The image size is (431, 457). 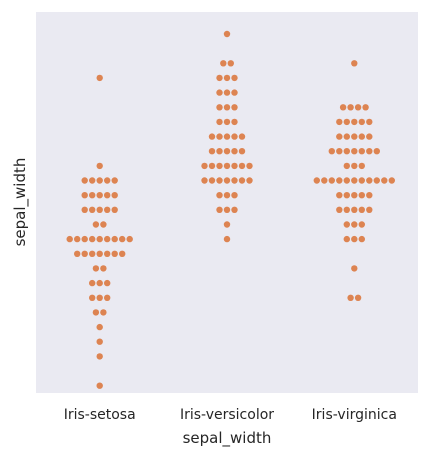 I want to click on x-tick-label: Iris-setosa, so click(x=100, y=415).